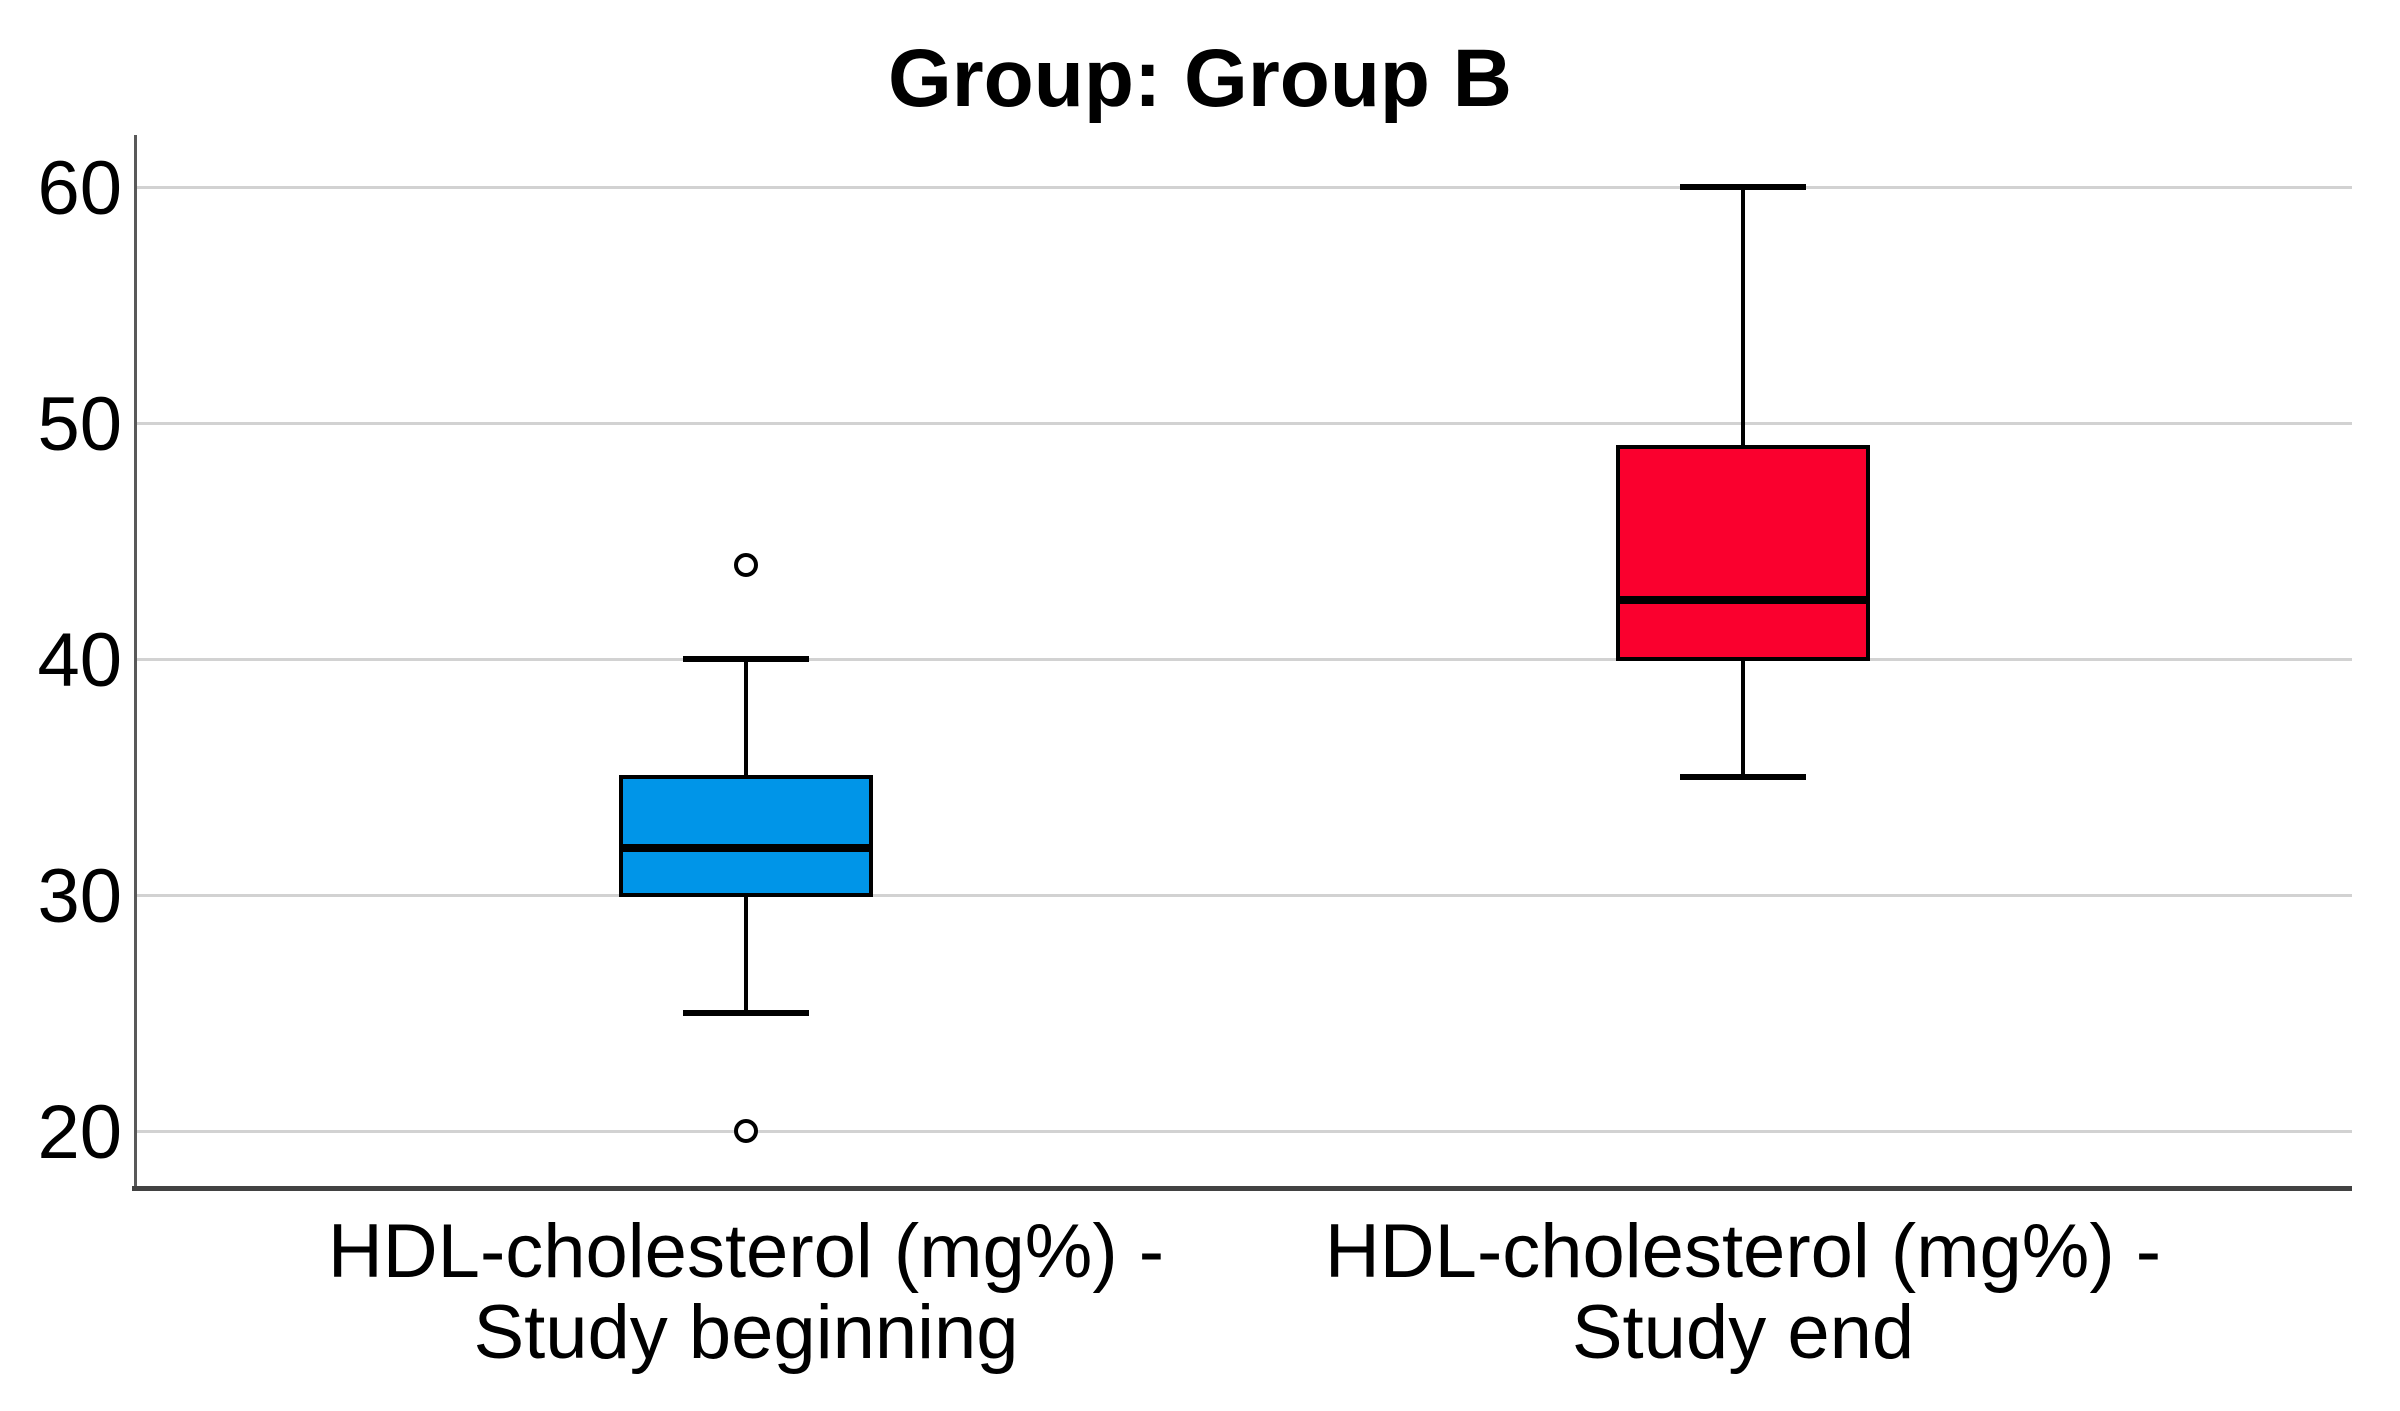 The height and width of the screenshot is (1411, 2400). I want to click on x-category-label: HDL-cholesterol (mg%) - Study end, so click(1743, 1292).